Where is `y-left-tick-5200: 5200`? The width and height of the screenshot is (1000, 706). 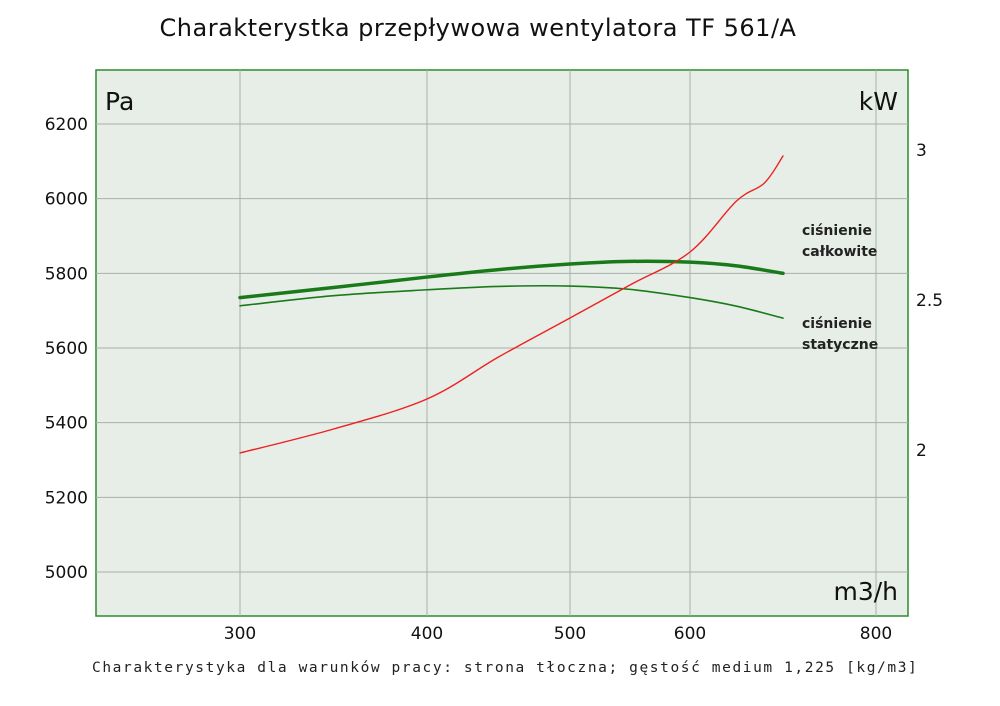
y-left-tick-5200: 5200 is located at coordinates (66, 498).